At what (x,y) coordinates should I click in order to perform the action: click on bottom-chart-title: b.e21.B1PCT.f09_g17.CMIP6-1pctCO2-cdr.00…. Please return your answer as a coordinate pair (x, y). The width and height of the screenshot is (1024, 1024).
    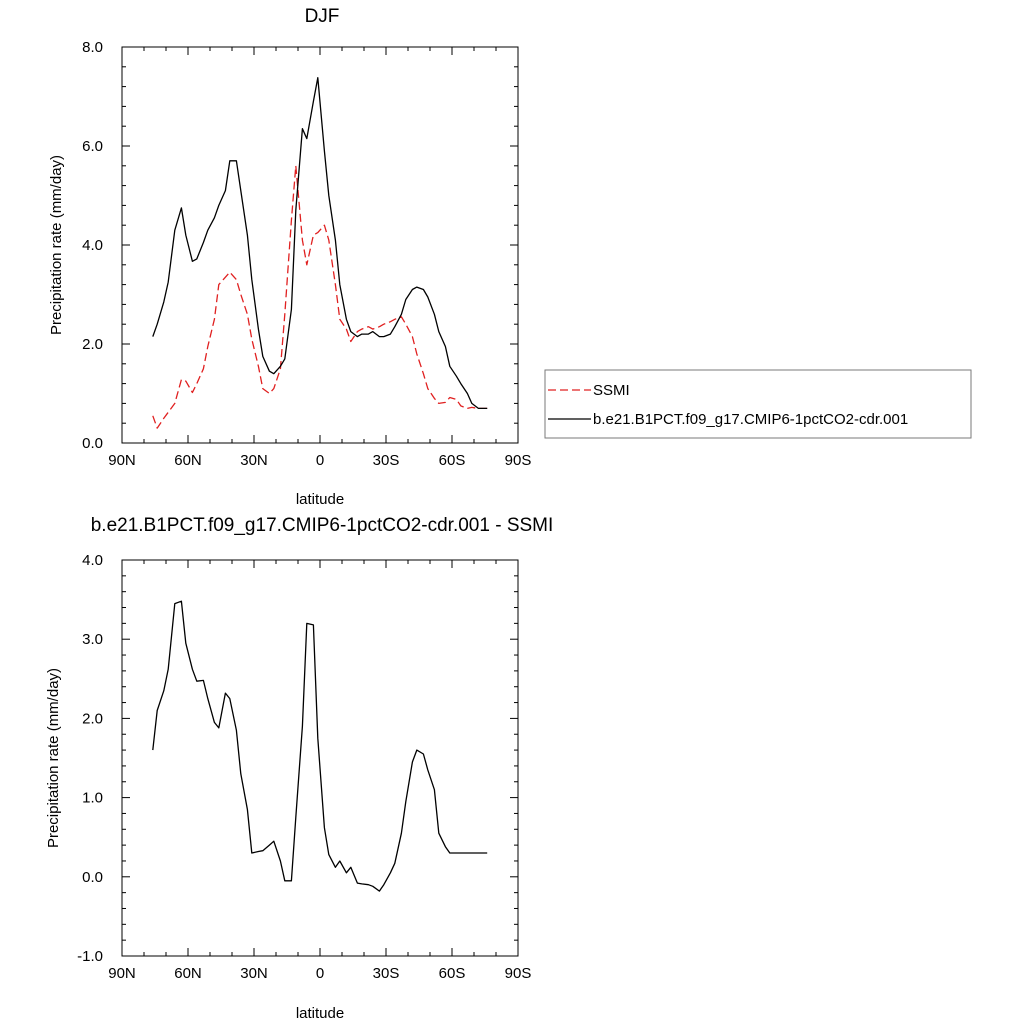
    Looking at the image, I should click on (322, 525).